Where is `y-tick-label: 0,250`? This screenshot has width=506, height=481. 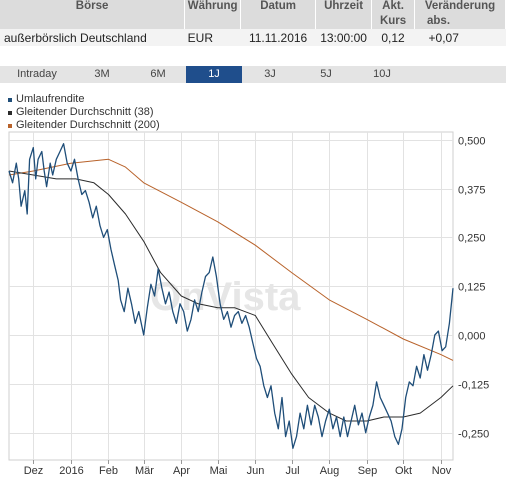 y-tick-label: 0,250 is located at coordinates (472, 239).